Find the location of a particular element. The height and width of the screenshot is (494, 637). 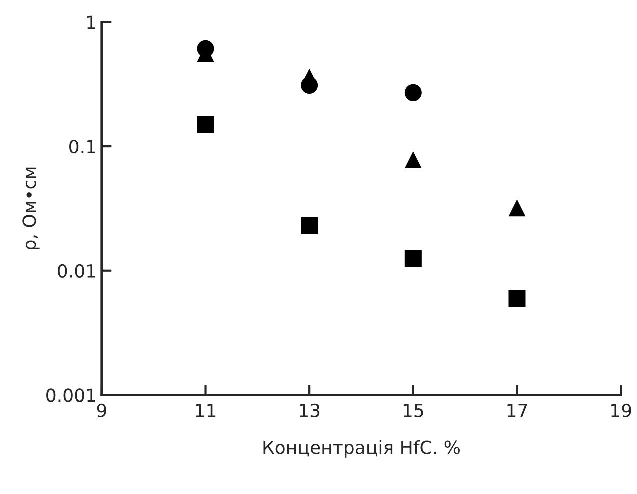

x-tick-label: 11 is located at coordinates (206, 411).